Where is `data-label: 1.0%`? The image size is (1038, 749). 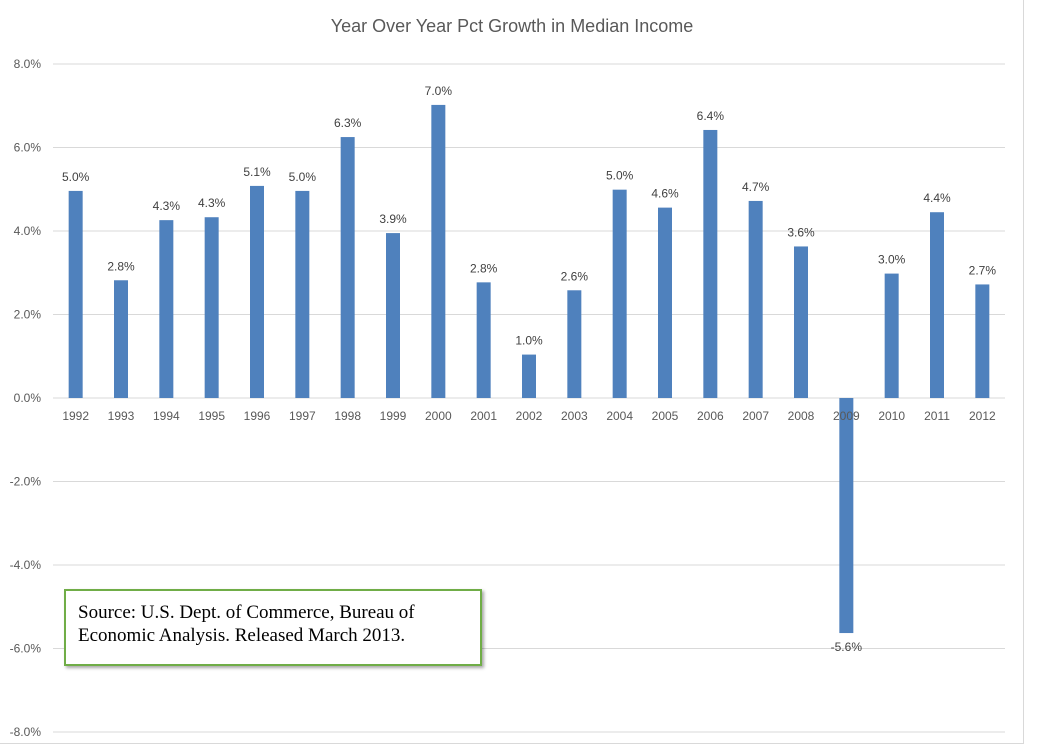
data-label: 1.0% is located at coordinates (529, 341).